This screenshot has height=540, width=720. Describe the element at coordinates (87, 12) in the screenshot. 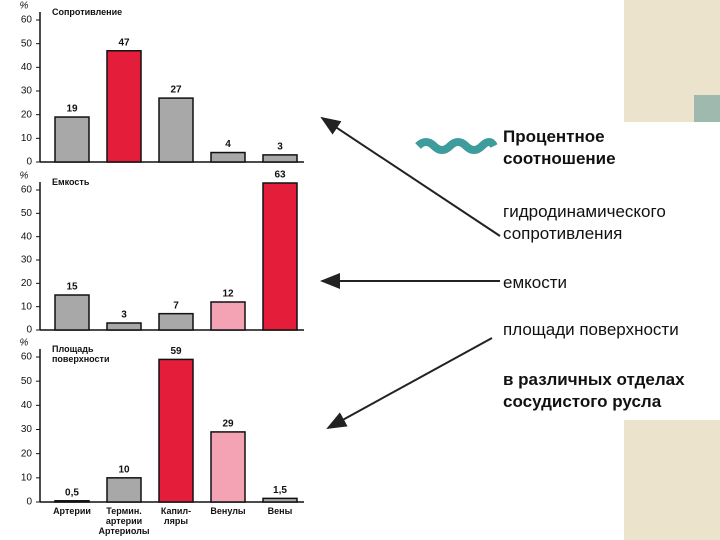

I see `chart-title: Сопротивление` at that location.